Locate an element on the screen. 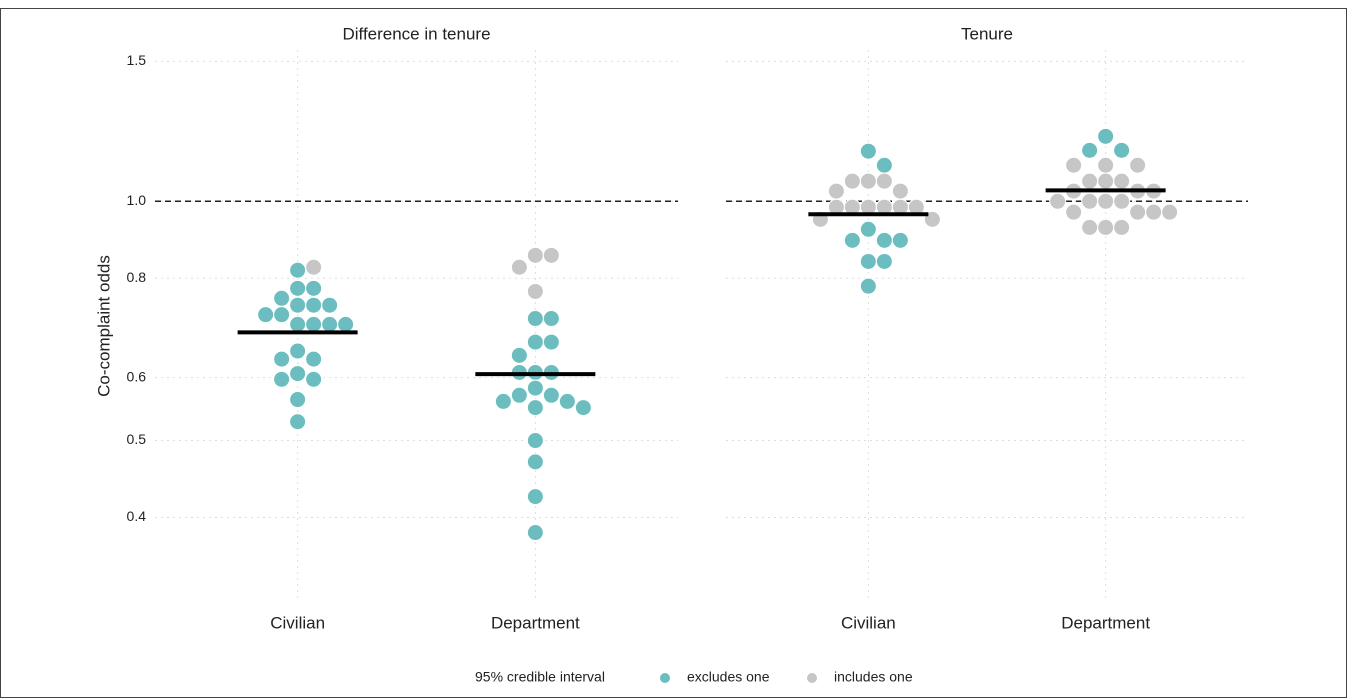  y-tick-label: 1.5 is located at coordinates (137, 60).